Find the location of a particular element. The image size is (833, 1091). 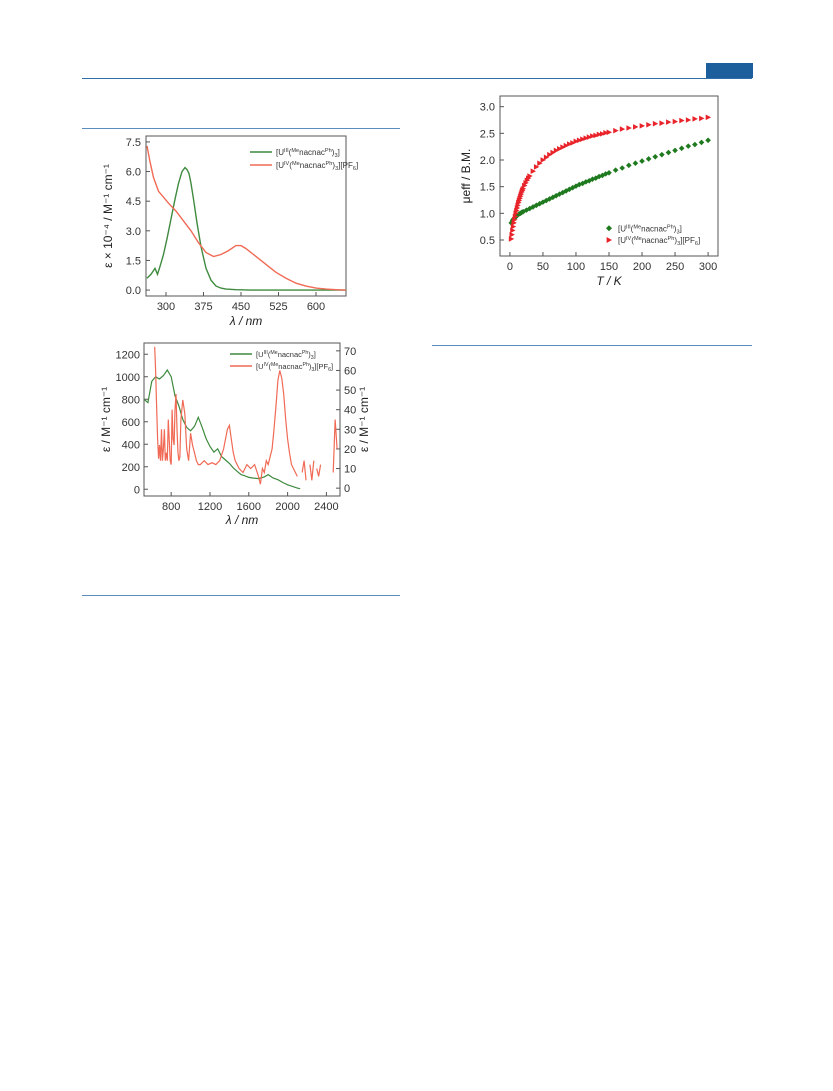

x-tick-label: 200 is located at coordinates (642, 267).